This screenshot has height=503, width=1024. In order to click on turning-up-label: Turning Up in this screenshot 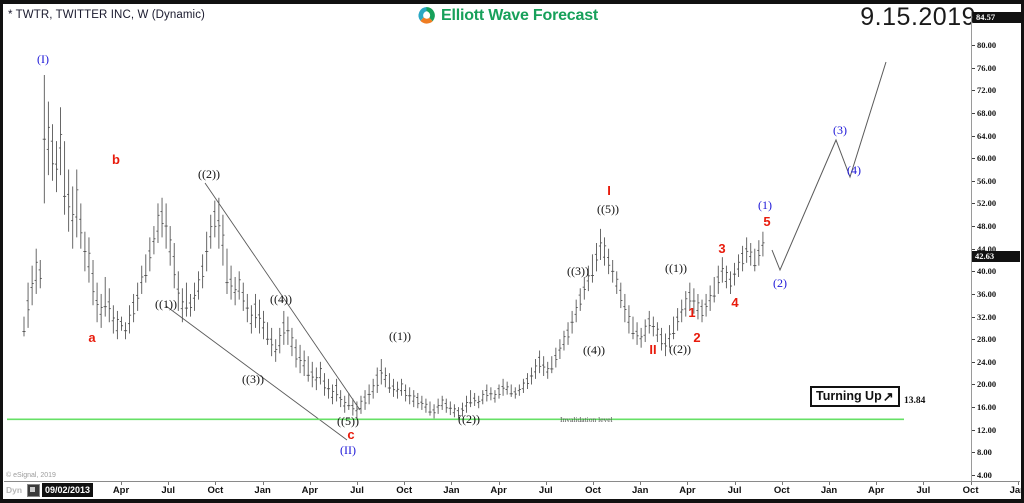, I will do `click(849, 396)`.